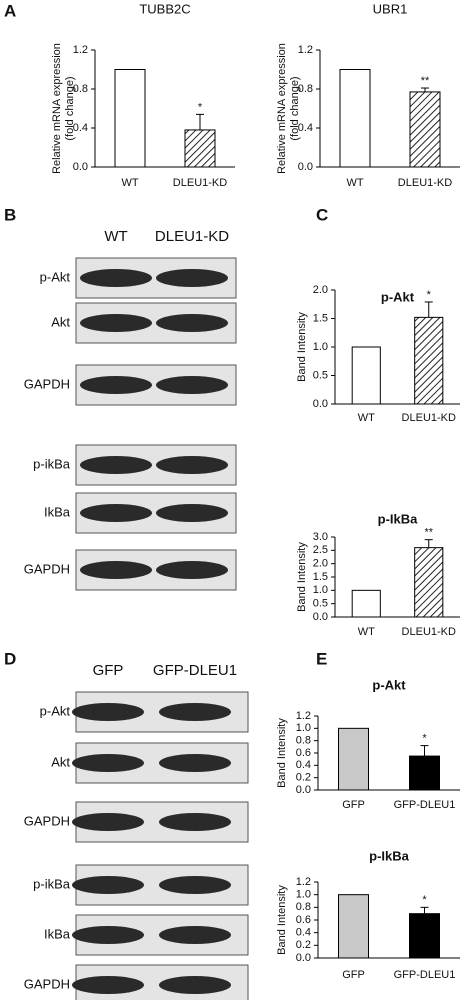 Image resolution: width=474 pixels, height=1000 pixels. What do you see at coordinates (55, 276) in the screenshot?
I see `blot-row-label: p-Akt` at bounding box center [55, 276].